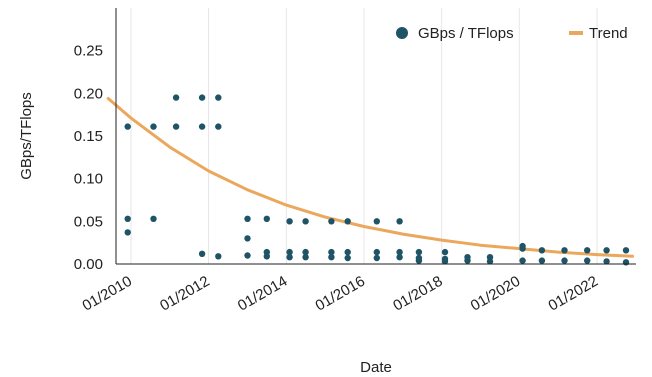 Image resolution: width=652 pixels, height=377 pixels. Describe the element at coordinates (88, 179) in the screenshot. I see `y-tick-label: 0.10` at that location.